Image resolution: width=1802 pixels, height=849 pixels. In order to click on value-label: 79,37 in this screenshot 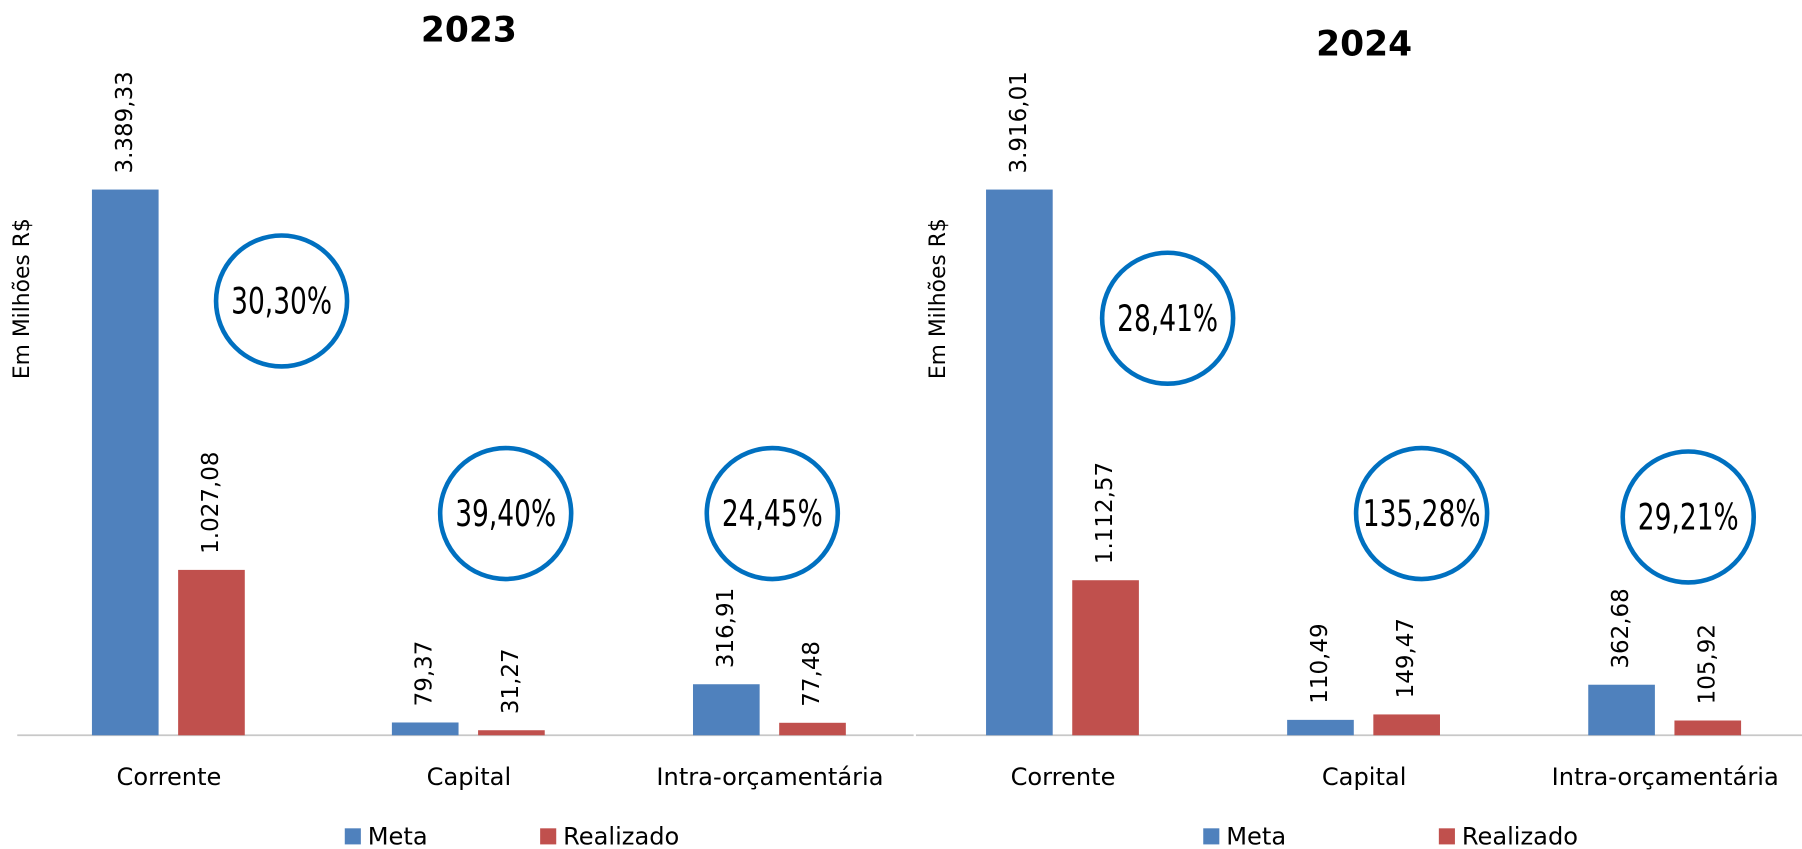, I will do `click(425, 674)`.